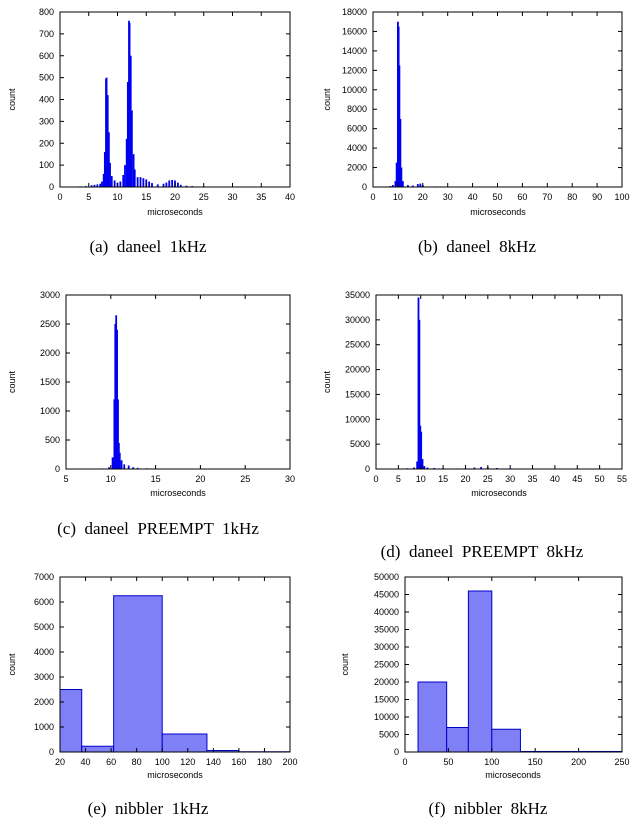 This screenshot has height=823, width=634. What do you see at coordinates (386, 612) in the screenshot?
I see `y-tick-label: 40000` at bounding box center [386, 612].